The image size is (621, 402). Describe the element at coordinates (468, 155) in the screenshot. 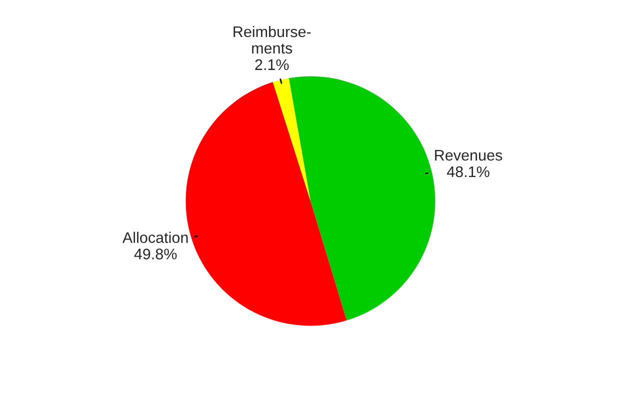

I see `slice-label: Revenues` at that location.